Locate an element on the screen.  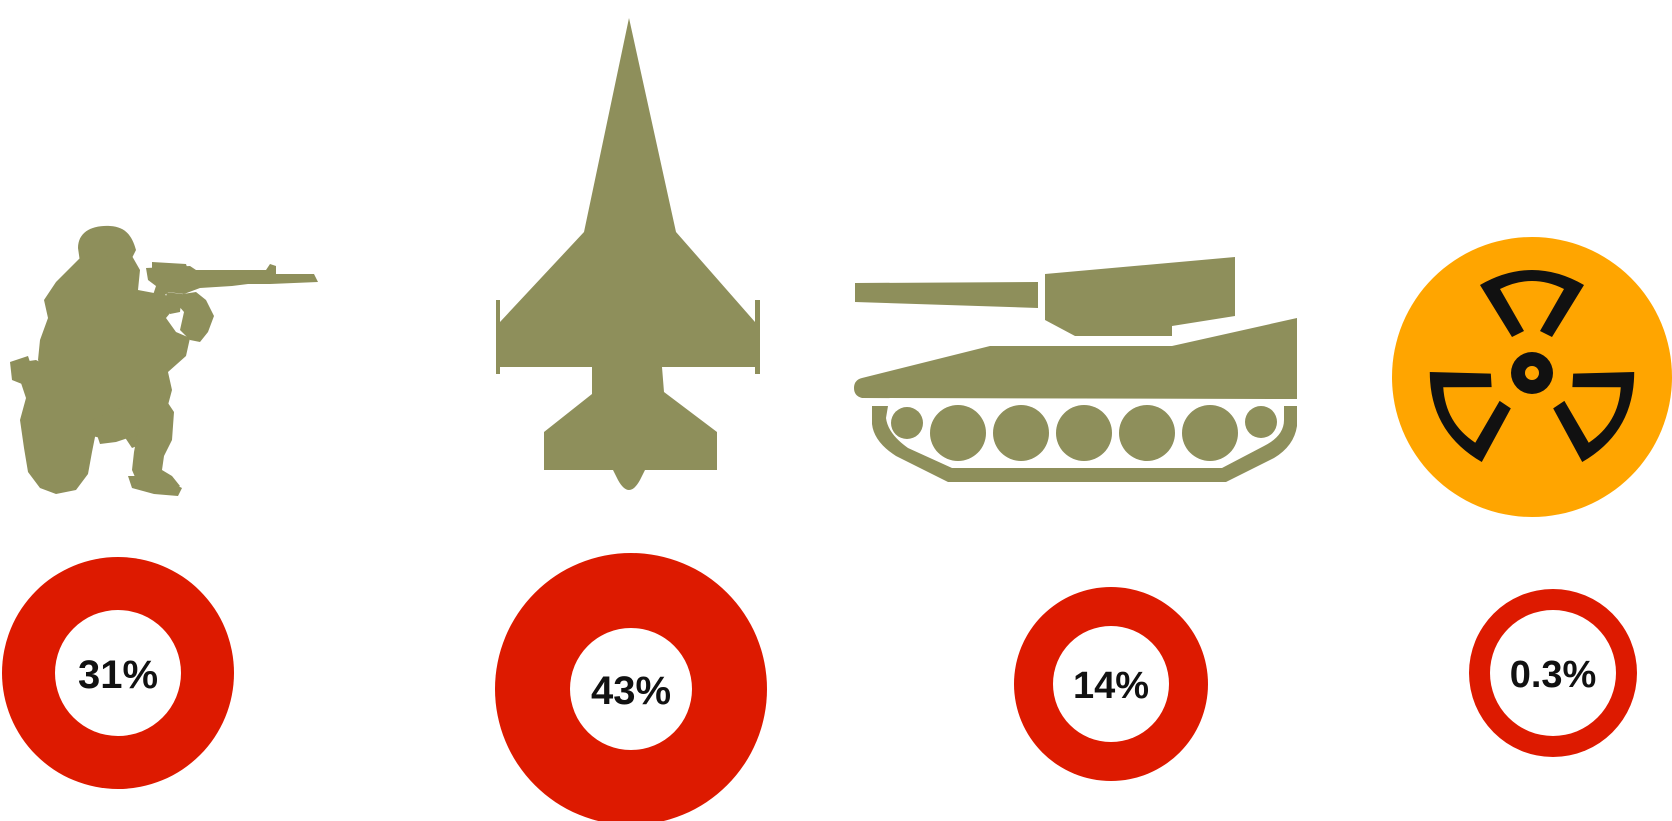
ring-31: 31% is located at coordinates (118, 673).